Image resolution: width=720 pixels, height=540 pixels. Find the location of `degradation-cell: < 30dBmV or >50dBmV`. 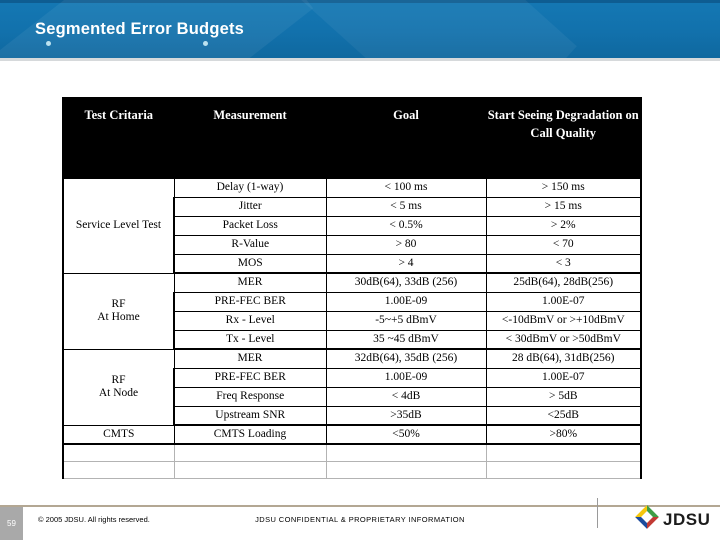

degradation-cell: < 30dBmV or >50dBmV is located at coordinates (563, 339).